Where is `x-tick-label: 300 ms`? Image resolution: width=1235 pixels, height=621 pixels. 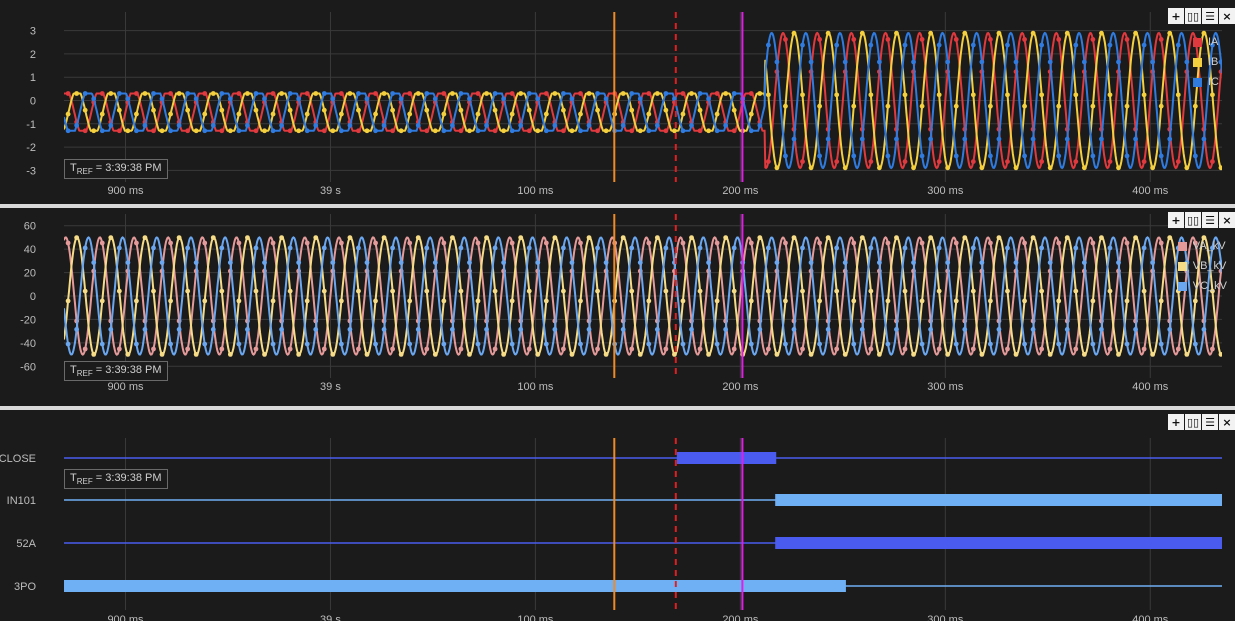 x-tick-label: 300 ms is located at coordinates (945, 387).